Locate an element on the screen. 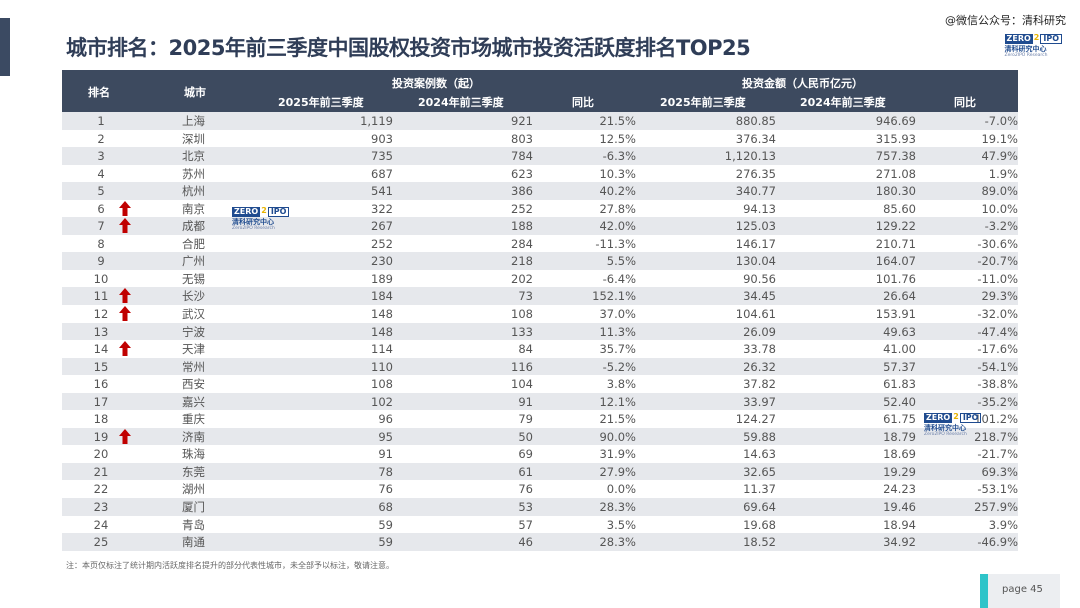 The image size is (1080, 608). table-row: 19 济南 95 50 90.0% 59.88 18.79 218.7% is located at coordinates (540, 436).